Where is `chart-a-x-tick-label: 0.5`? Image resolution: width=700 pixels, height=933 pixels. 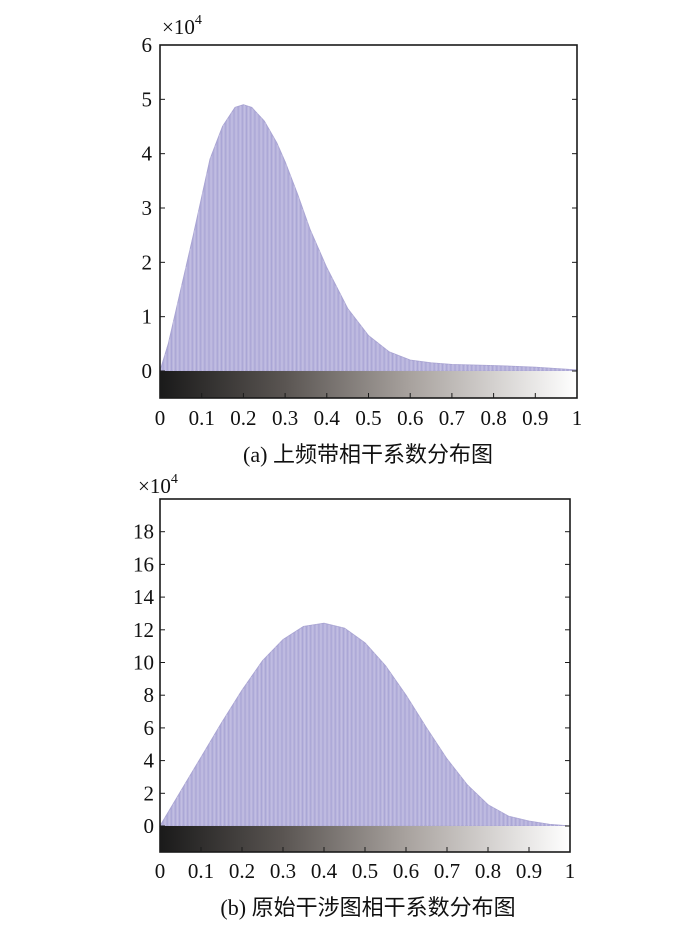 chart-a-x-tick-label: 0.5 is located at coordinates (368, 418).